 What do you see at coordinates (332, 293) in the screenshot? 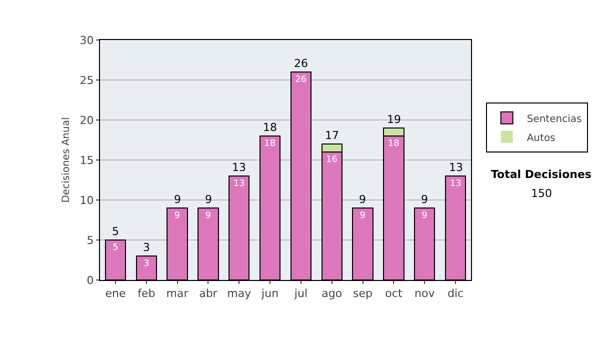
I see `x-tick-label: ago` at bounding box center [332, 293].